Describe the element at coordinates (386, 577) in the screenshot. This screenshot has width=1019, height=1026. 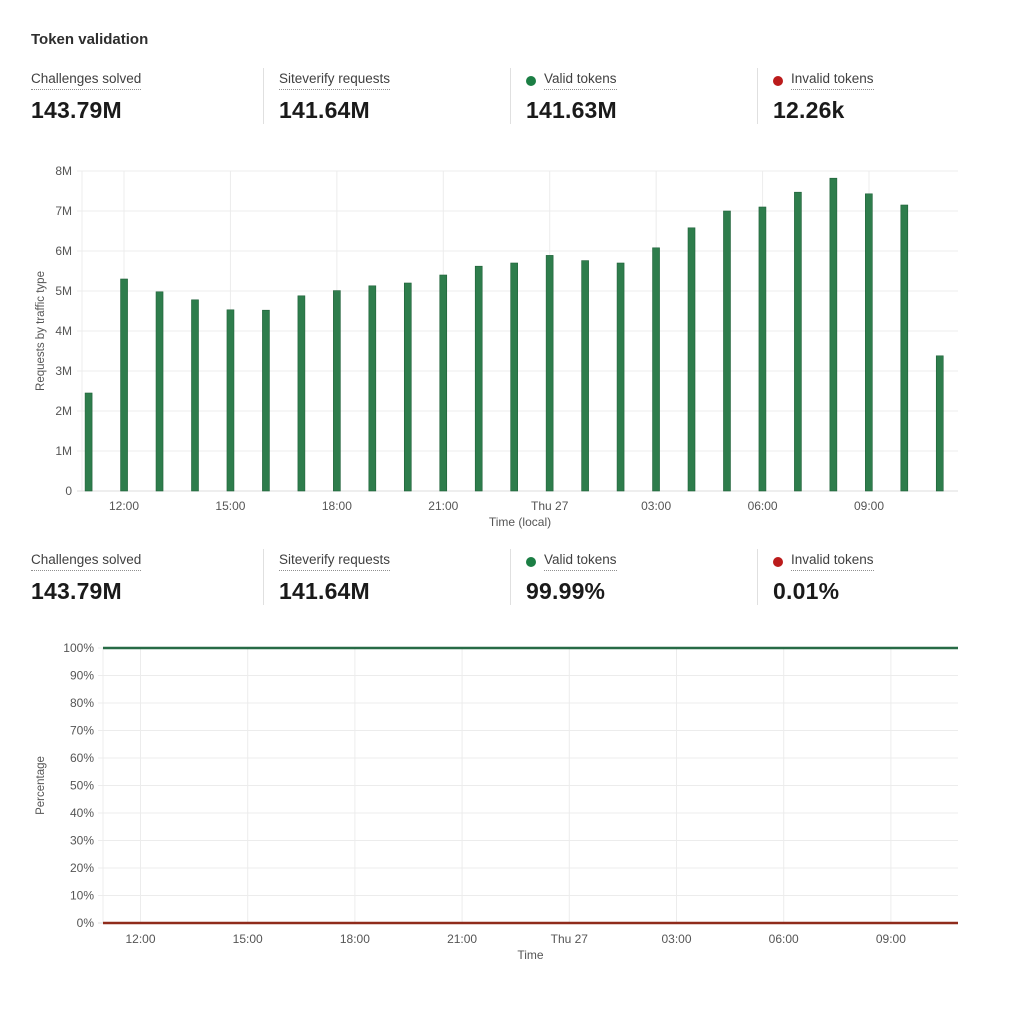
I see `stat-siteverify-requests-pct: Siteverify requests 141.64M` at that location.